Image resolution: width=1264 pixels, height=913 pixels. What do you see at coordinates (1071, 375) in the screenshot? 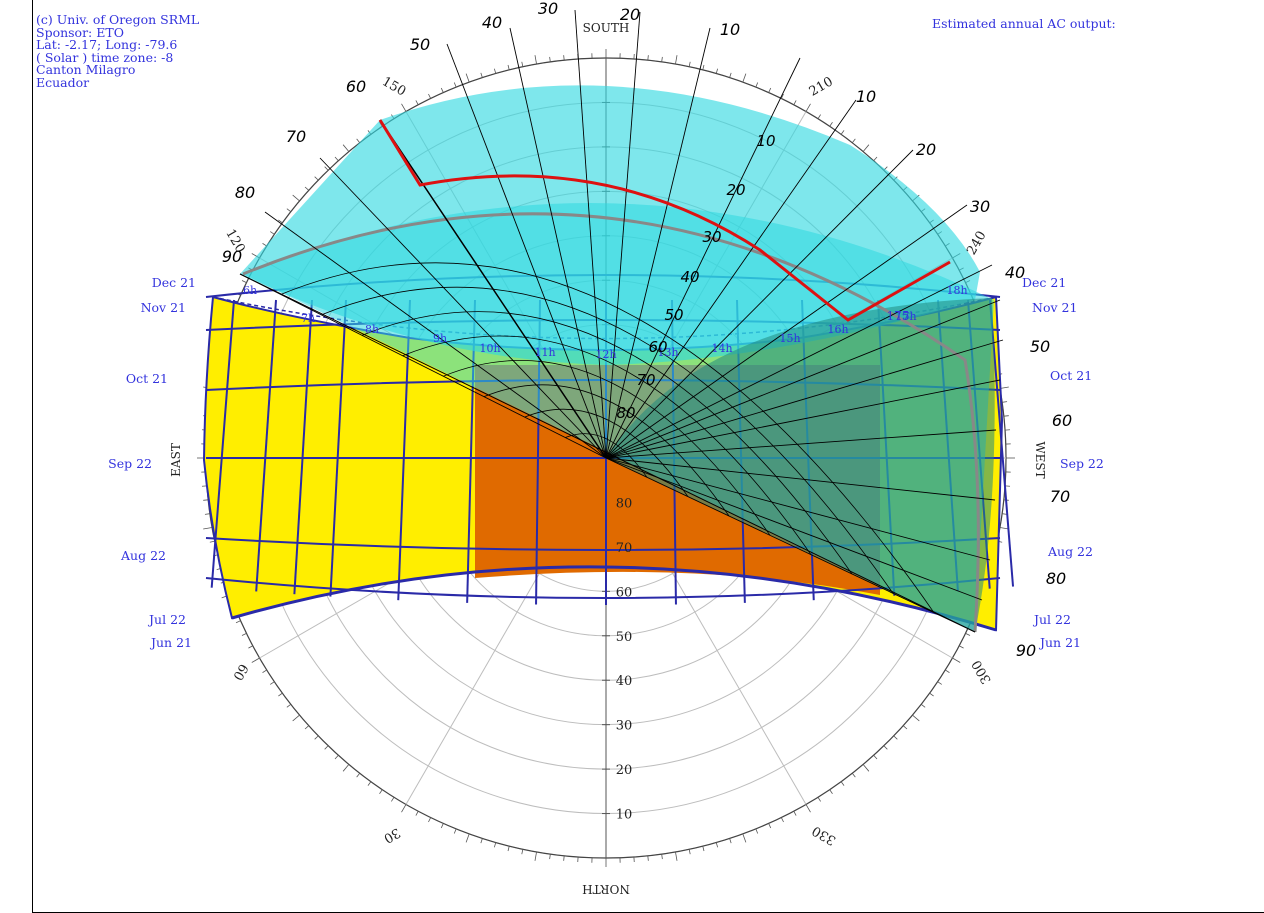
I see `month-label-right: Oct 21` at bounding box center [1071, 375].